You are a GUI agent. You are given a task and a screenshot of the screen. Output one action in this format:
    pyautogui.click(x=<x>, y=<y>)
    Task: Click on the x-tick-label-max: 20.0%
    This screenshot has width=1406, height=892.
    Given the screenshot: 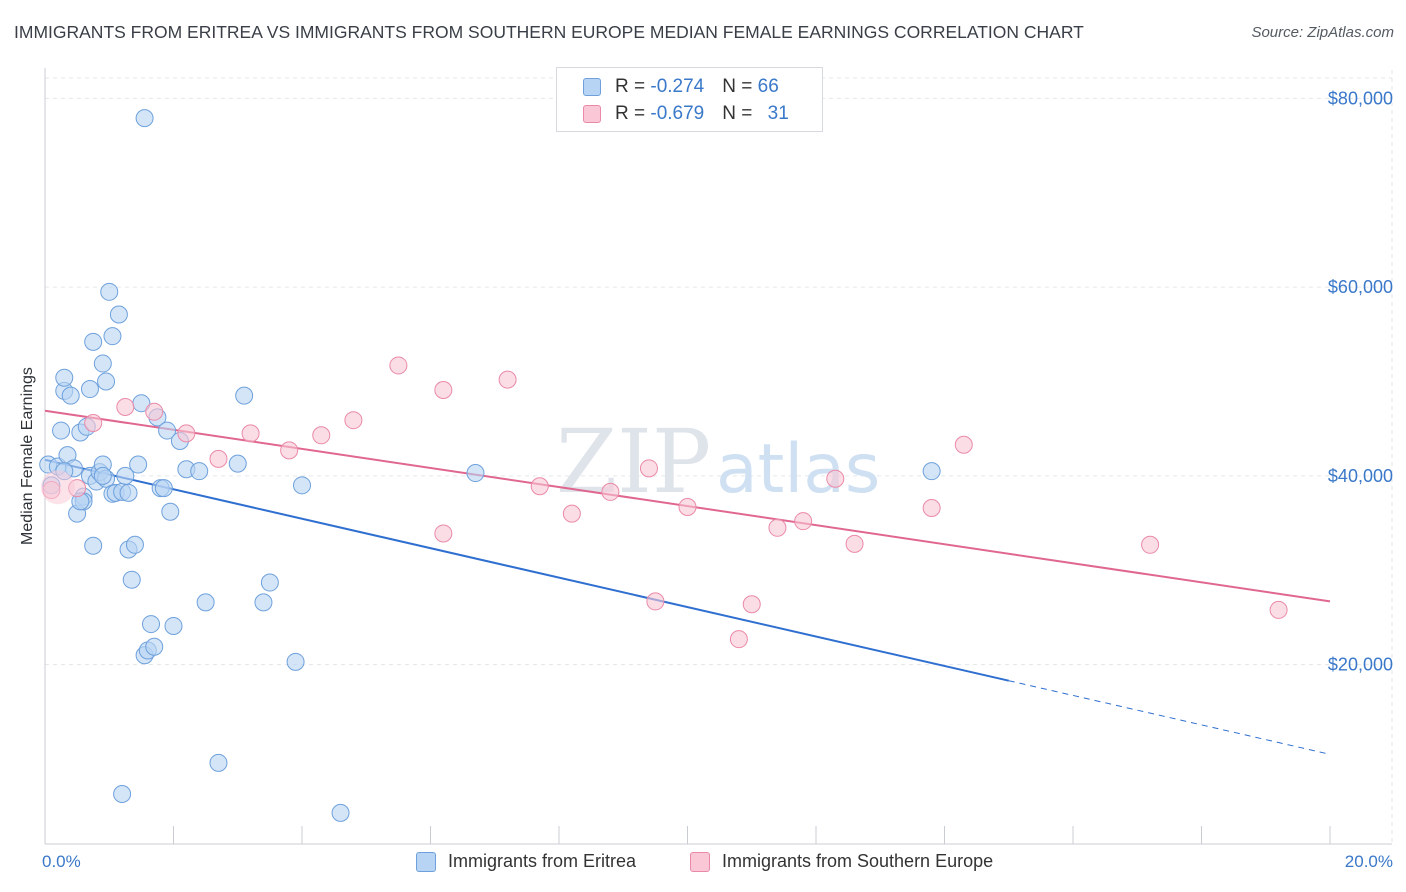 What is the action you would take?
    pyautogui.click(x=1368, y=861)
    